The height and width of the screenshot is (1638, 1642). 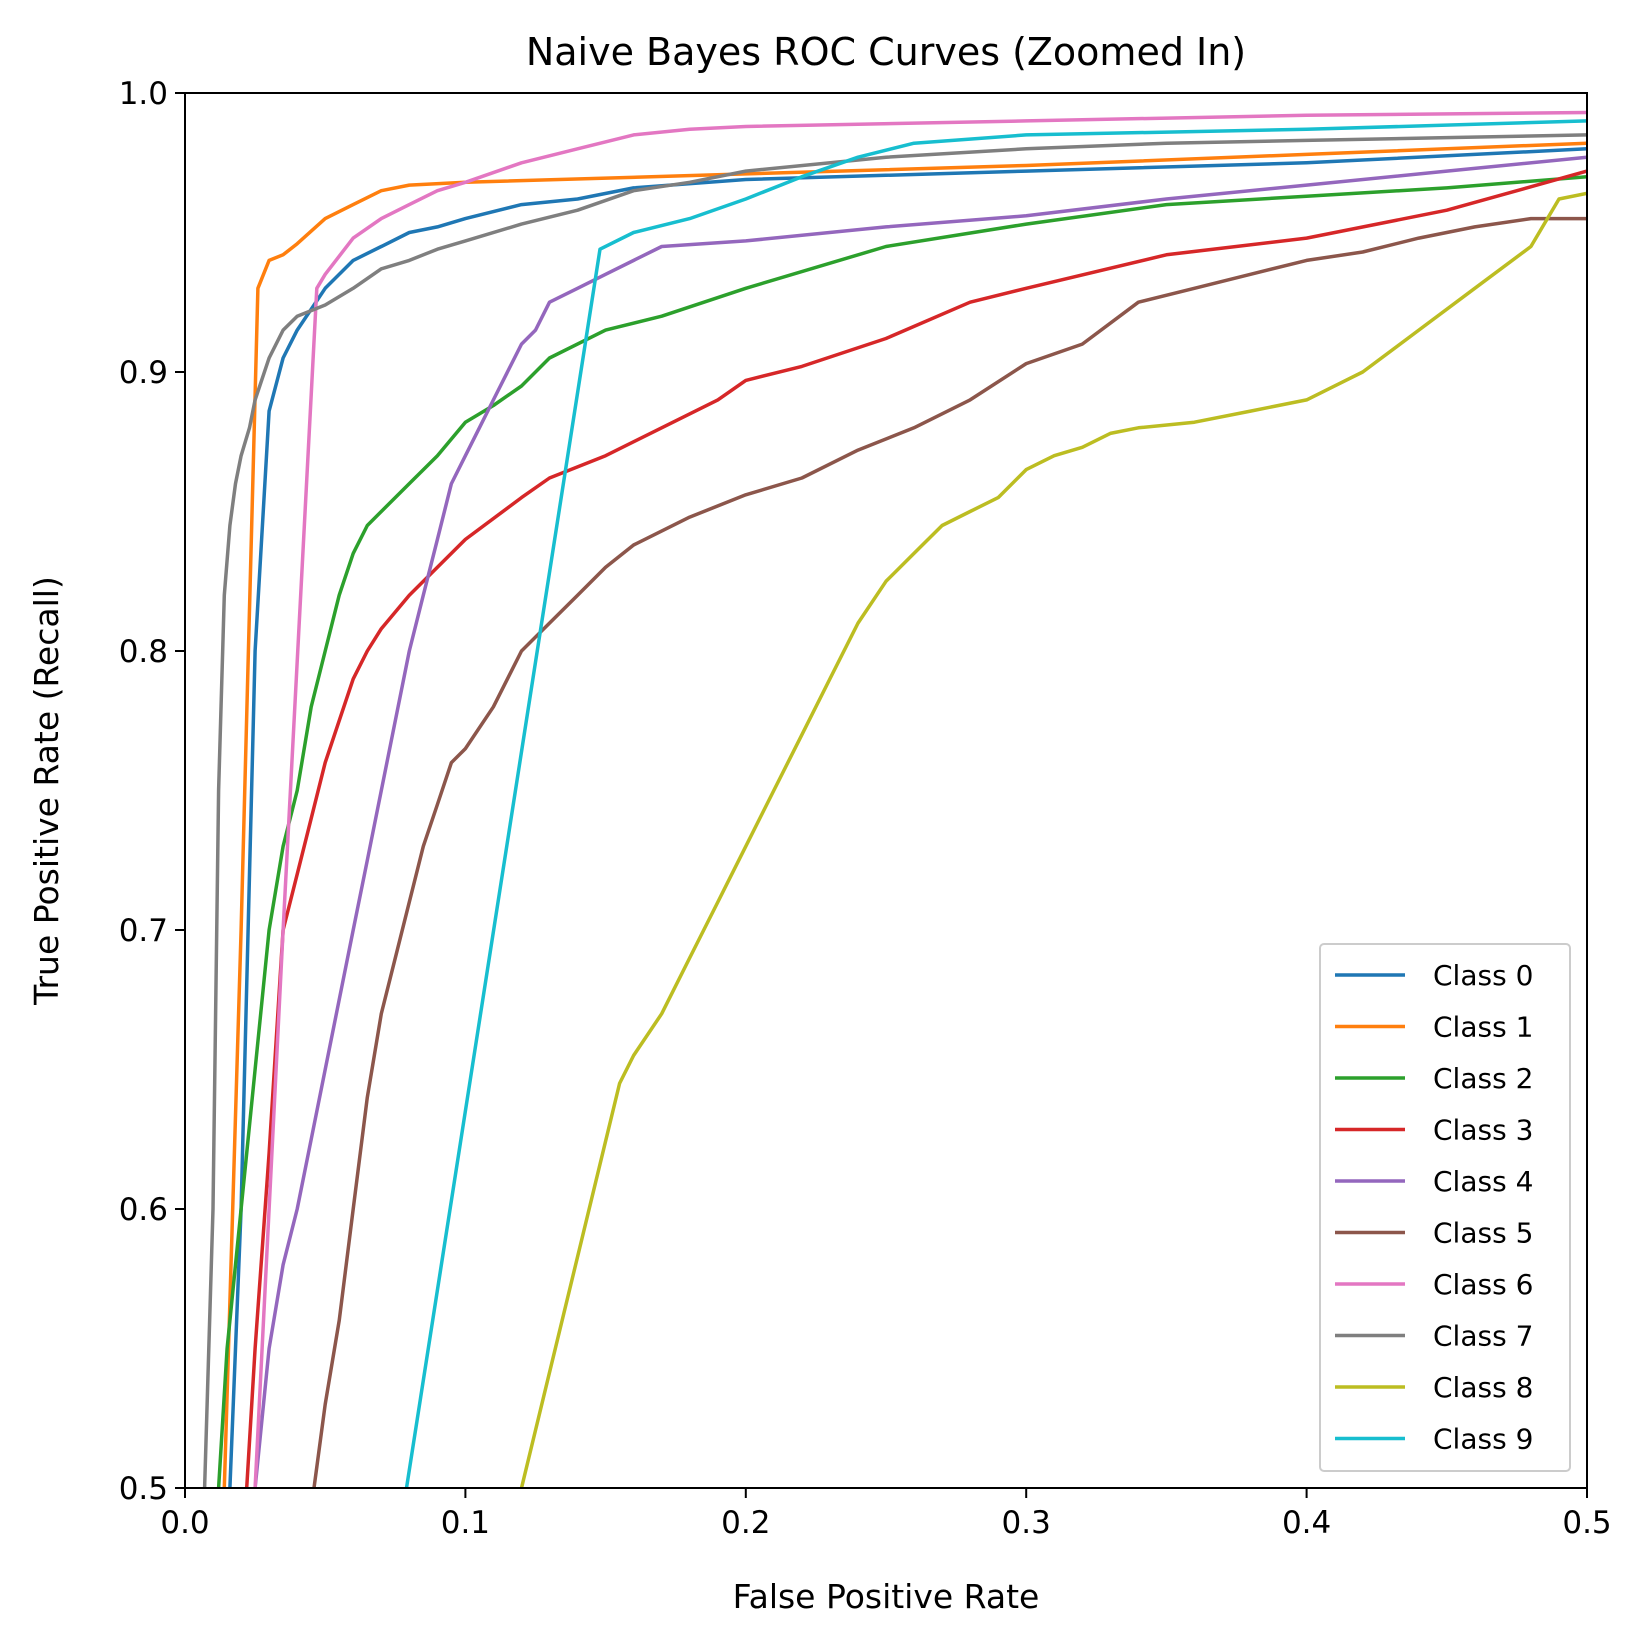 What do you see at coordinates (143, 1210) in the screenshot?
I see `y-tick-label: 0.6` at bounding box center [143, 1210].